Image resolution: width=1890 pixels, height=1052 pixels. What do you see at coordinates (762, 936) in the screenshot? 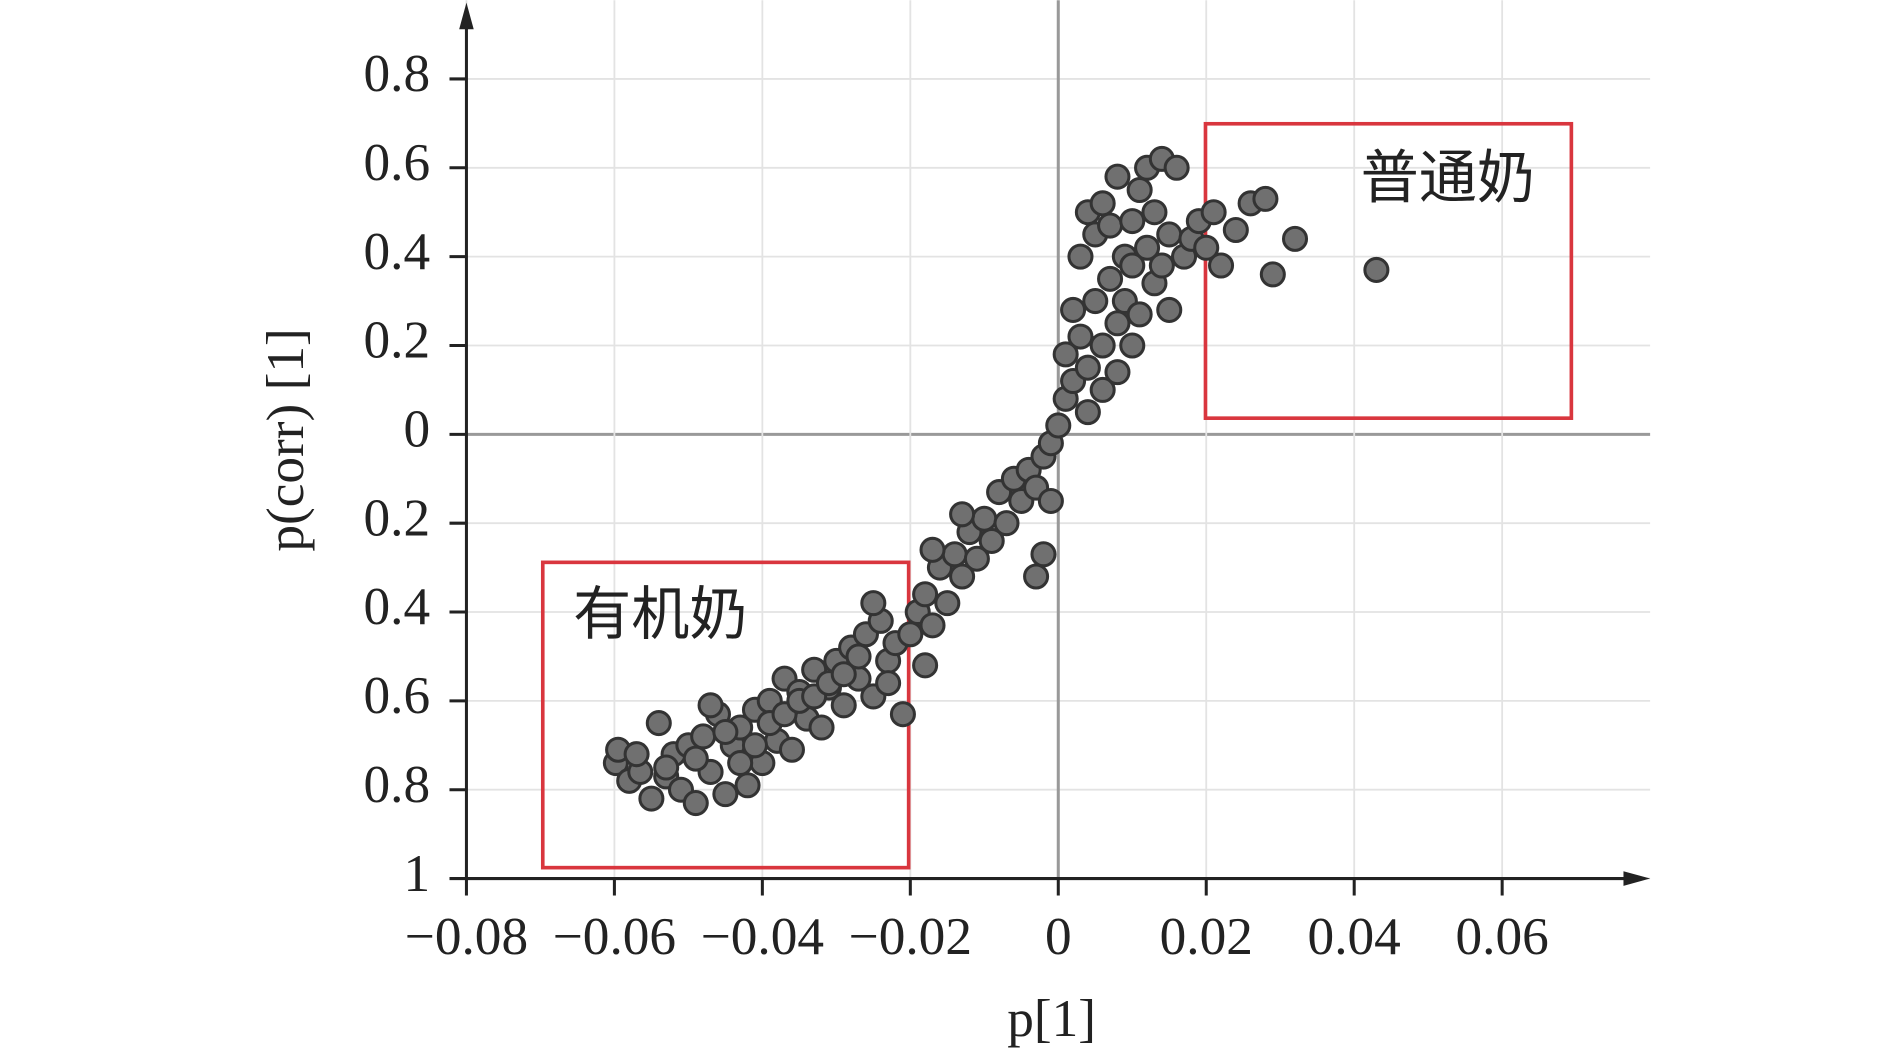
I see `x-tick-label: −0.04` at bounding box center [762, 936].